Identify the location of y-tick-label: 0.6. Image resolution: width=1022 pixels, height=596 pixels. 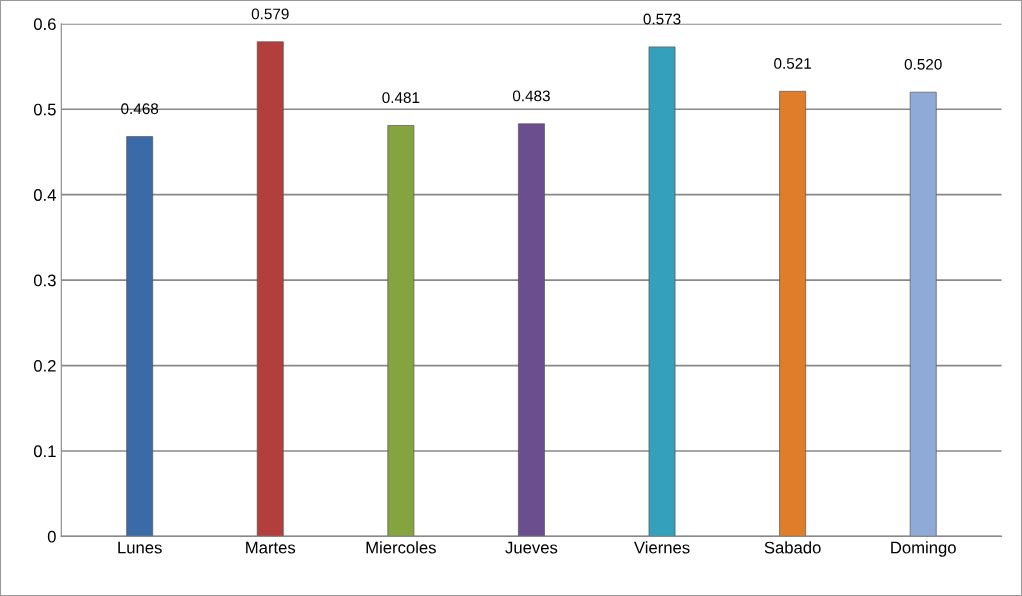
(44, 24).